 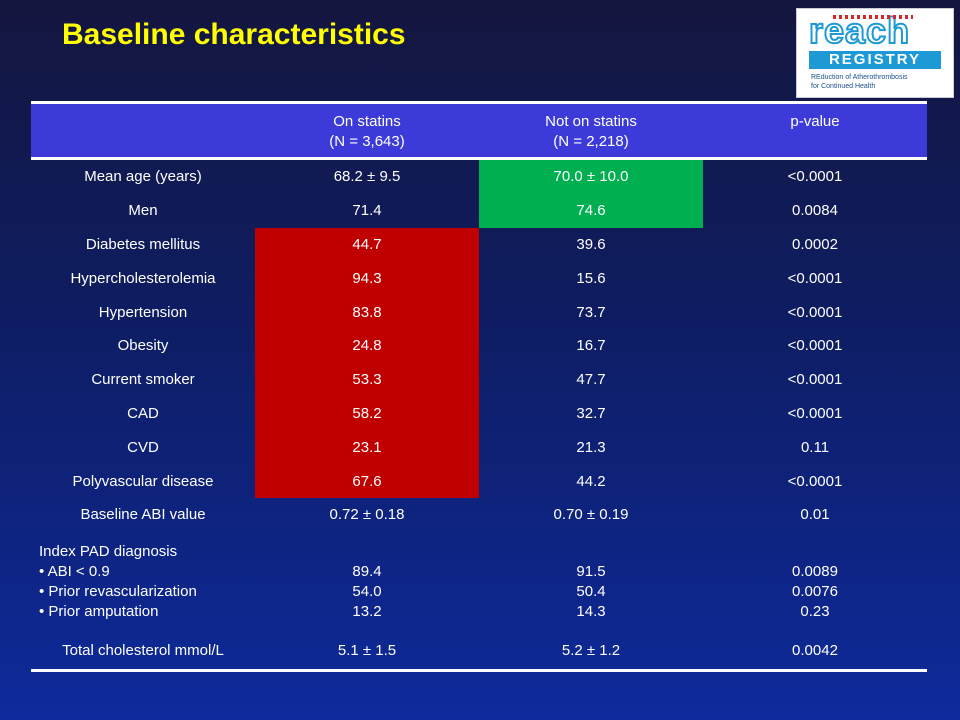 I want to click on on-statins-value: 58.2, so click(x=367, y=413).